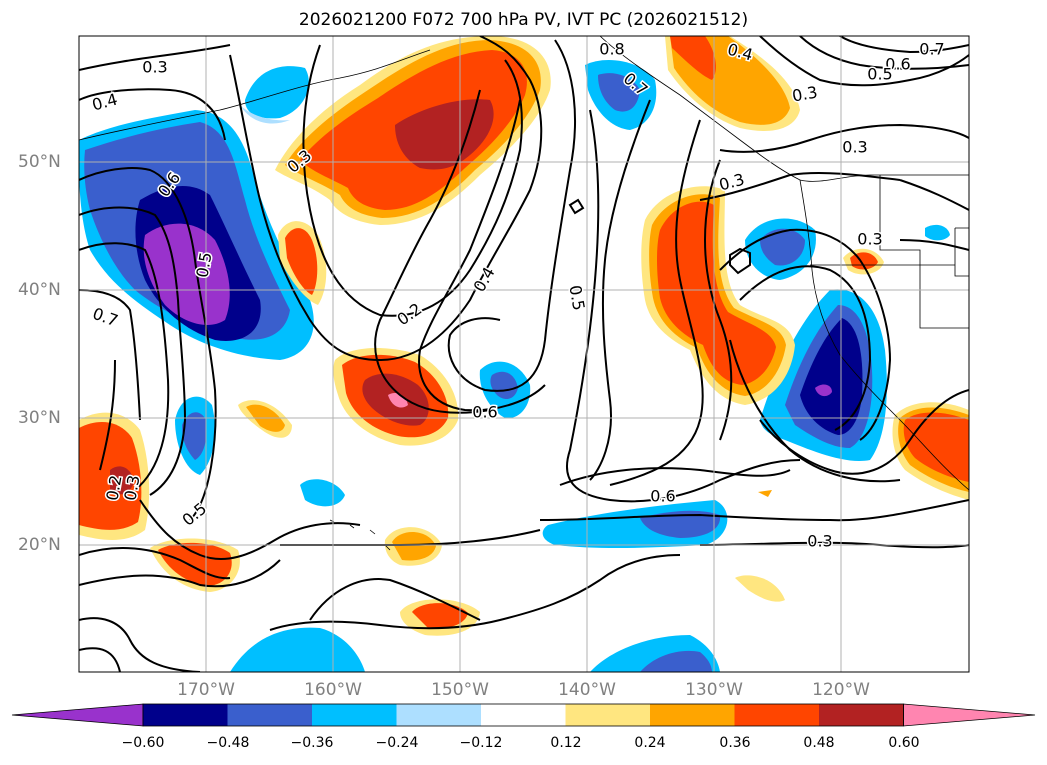 The height and width of the screenshot is (765, 1047). I want to click on colorbar-tick: −0.48, so click(228, 743).